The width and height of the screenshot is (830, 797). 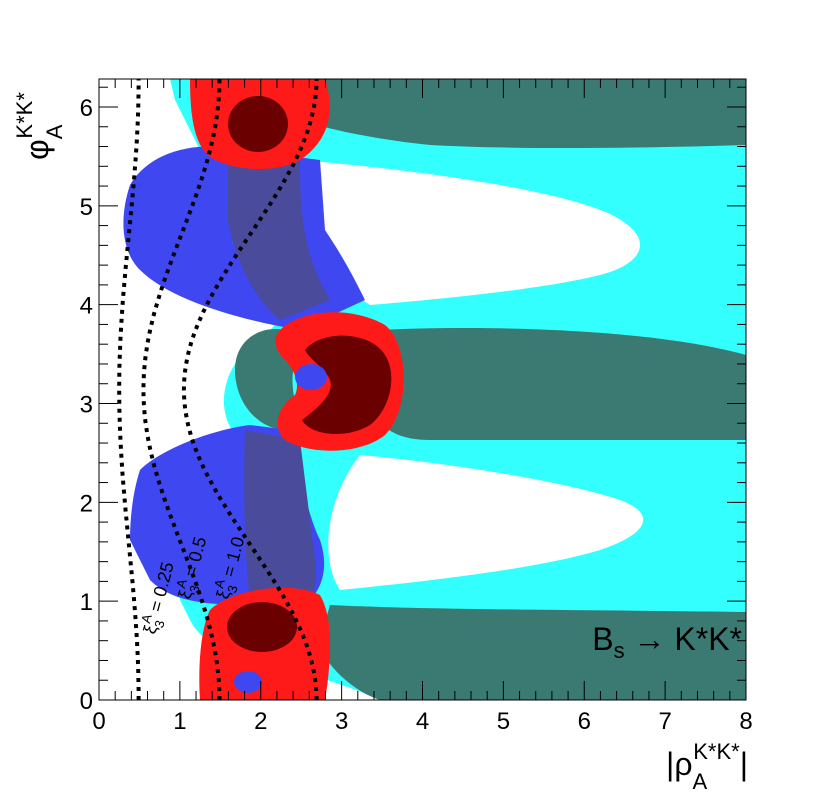 What do you see at coordinates (347, 385) in the screenshot?
I see `region-darkred-middle` at bounding box center [347, 385].